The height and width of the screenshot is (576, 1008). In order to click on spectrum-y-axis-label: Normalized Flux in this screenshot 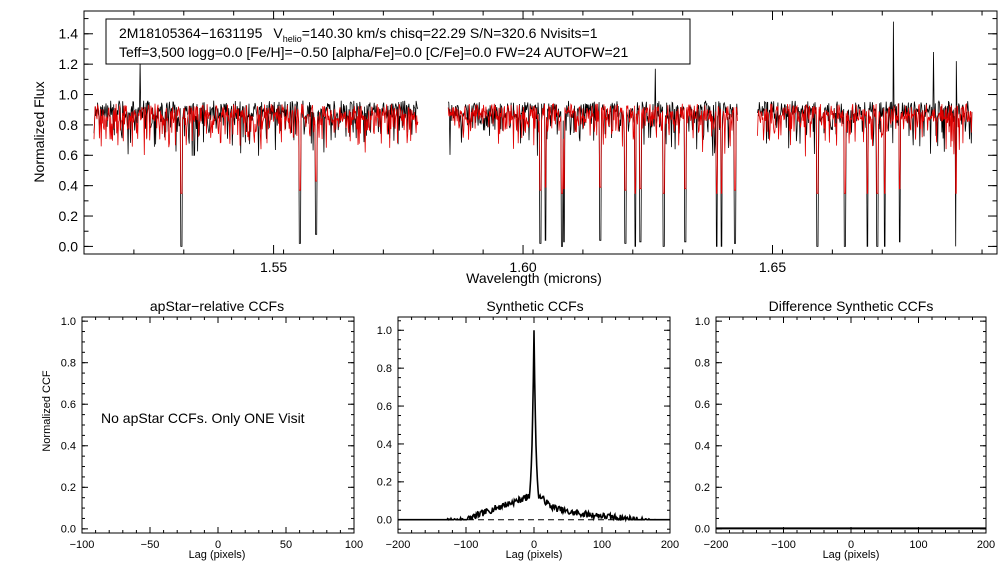, I will do `click(39, 131)`.